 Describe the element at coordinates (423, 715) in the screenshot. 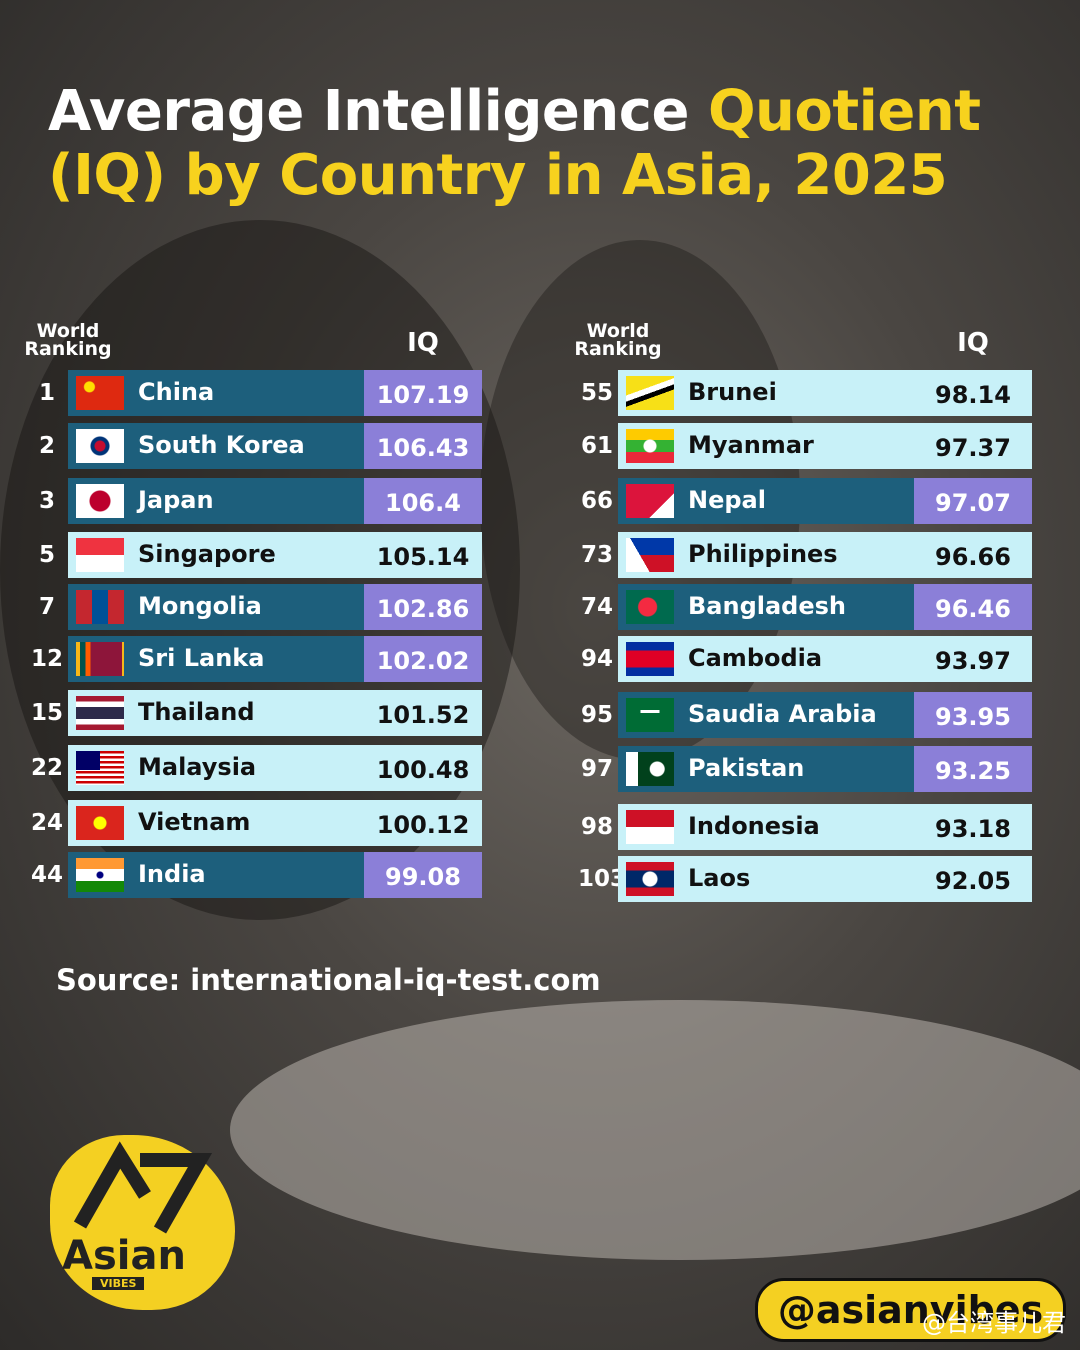

I see `iq-value: 101.52` at that location.